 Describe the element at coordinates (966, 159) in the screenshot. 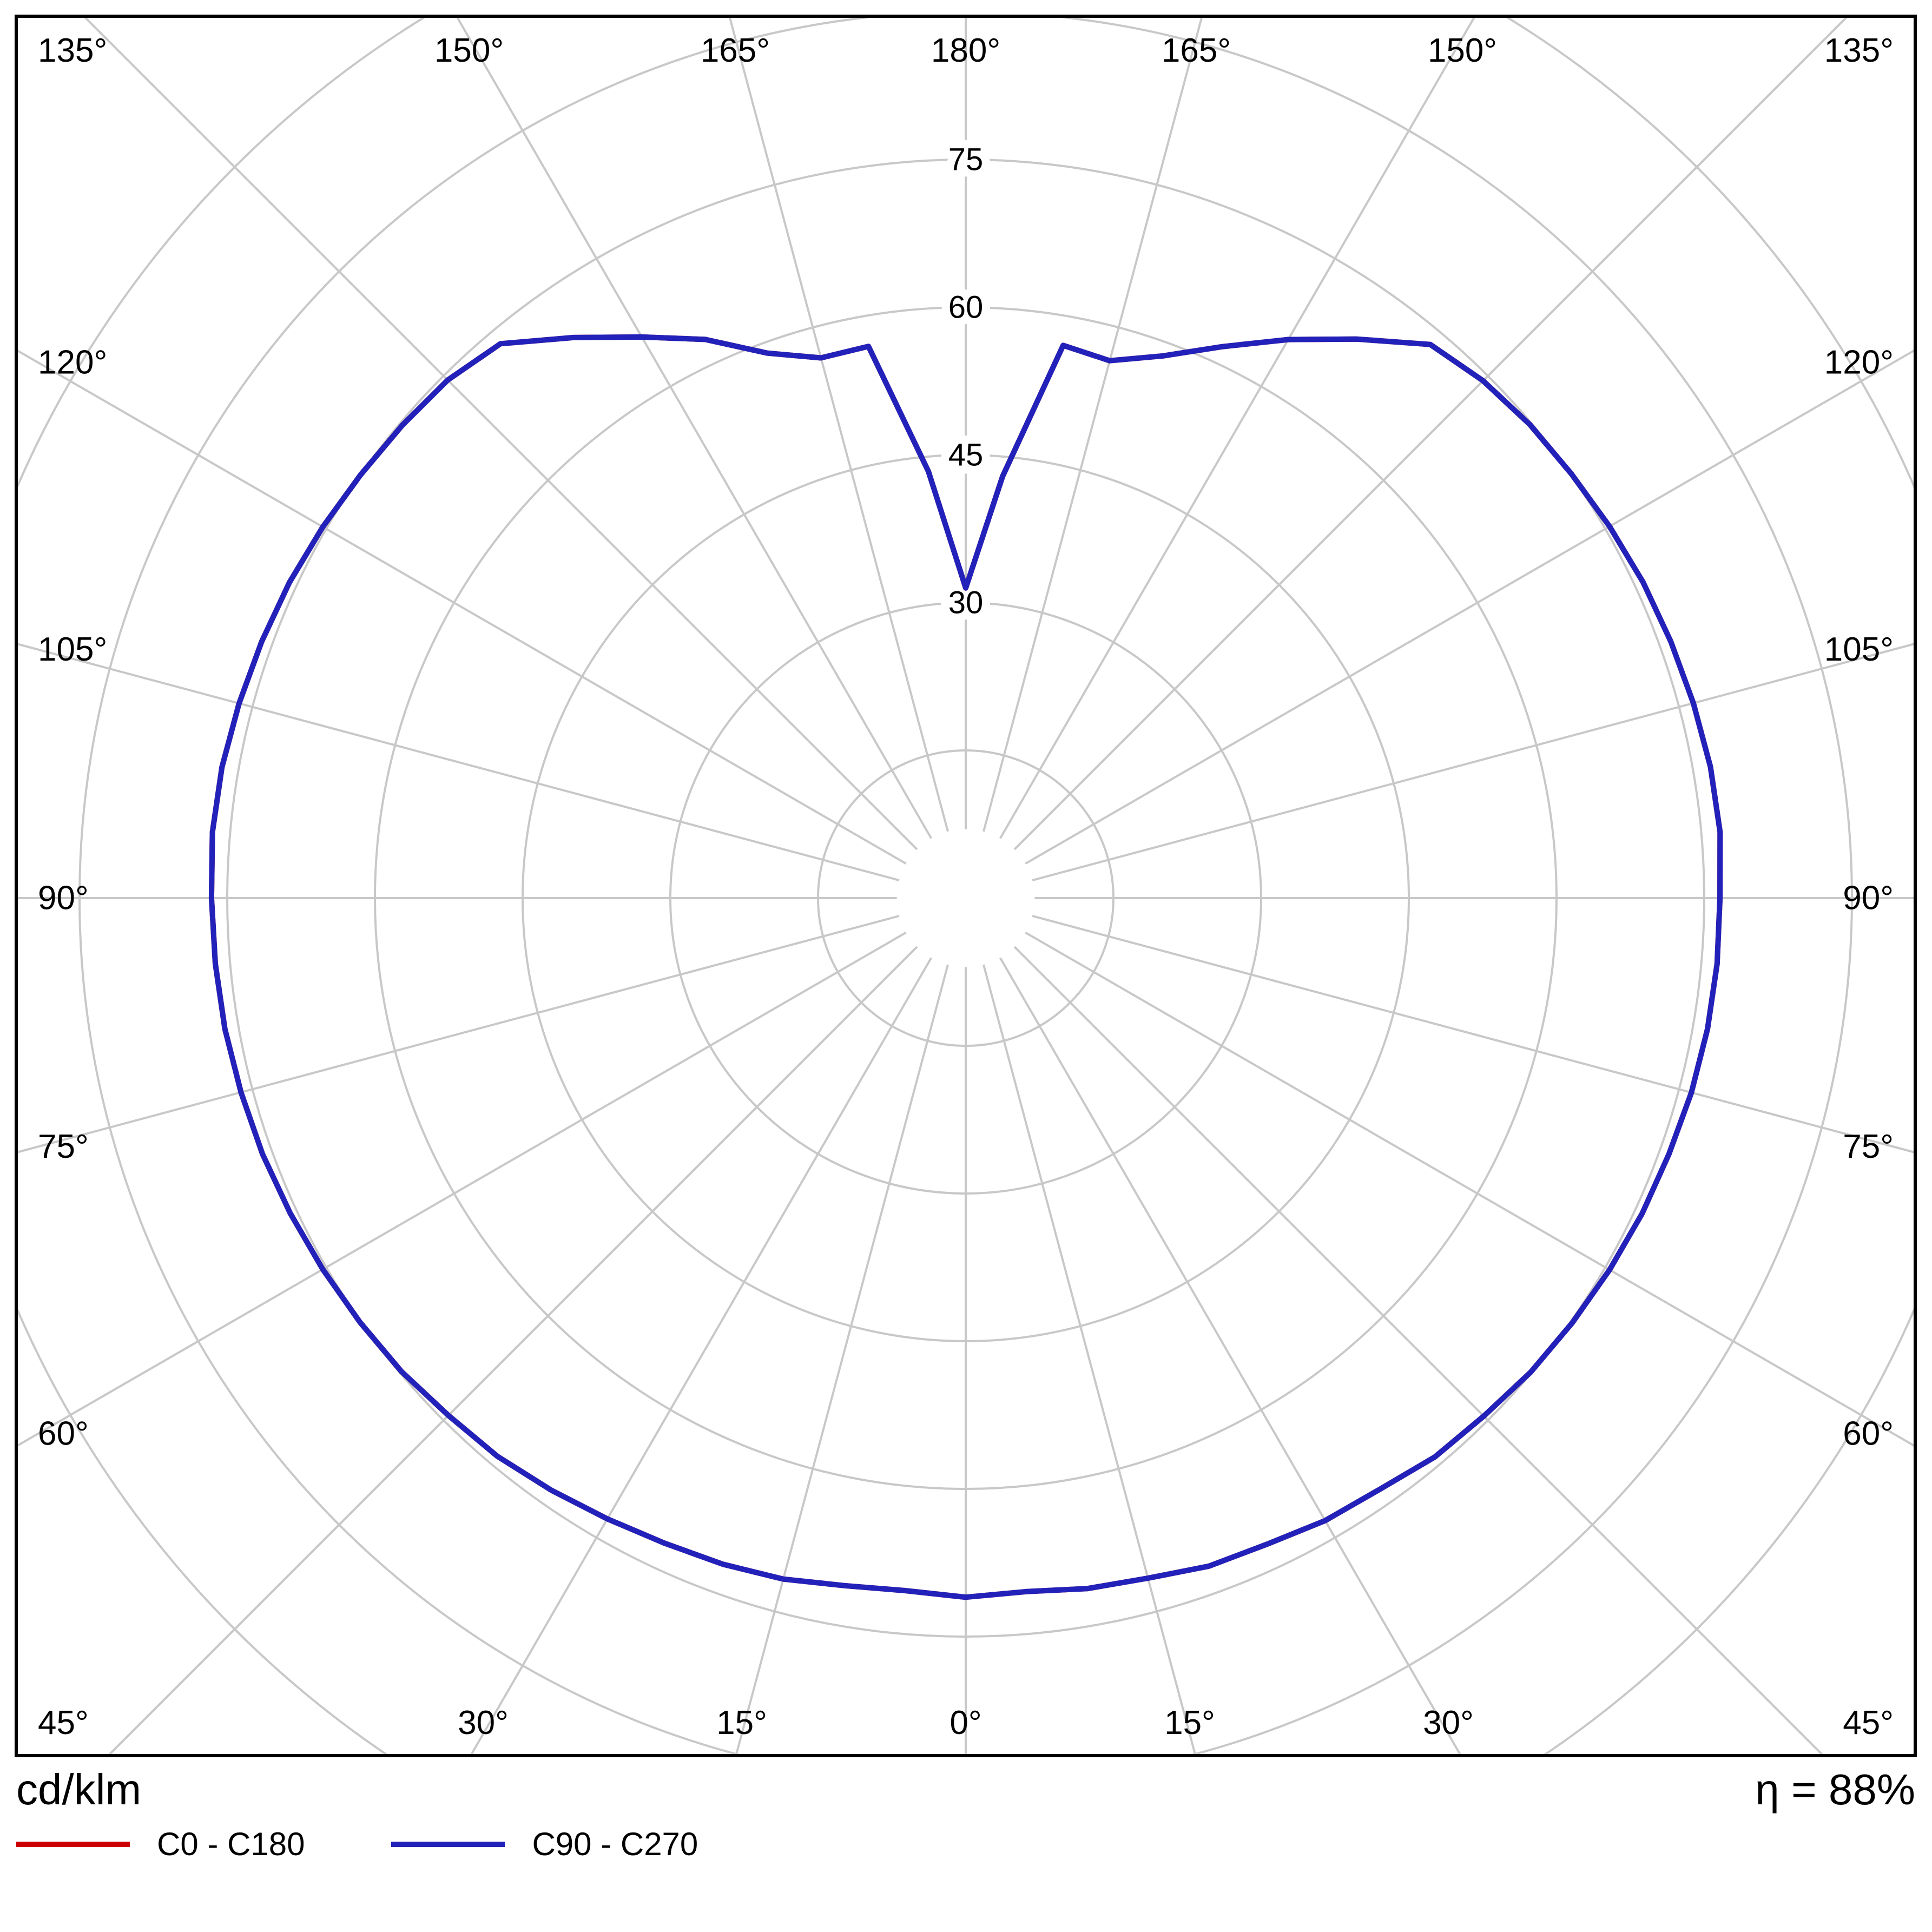

I see `radial-tick-75: 75` at that location.